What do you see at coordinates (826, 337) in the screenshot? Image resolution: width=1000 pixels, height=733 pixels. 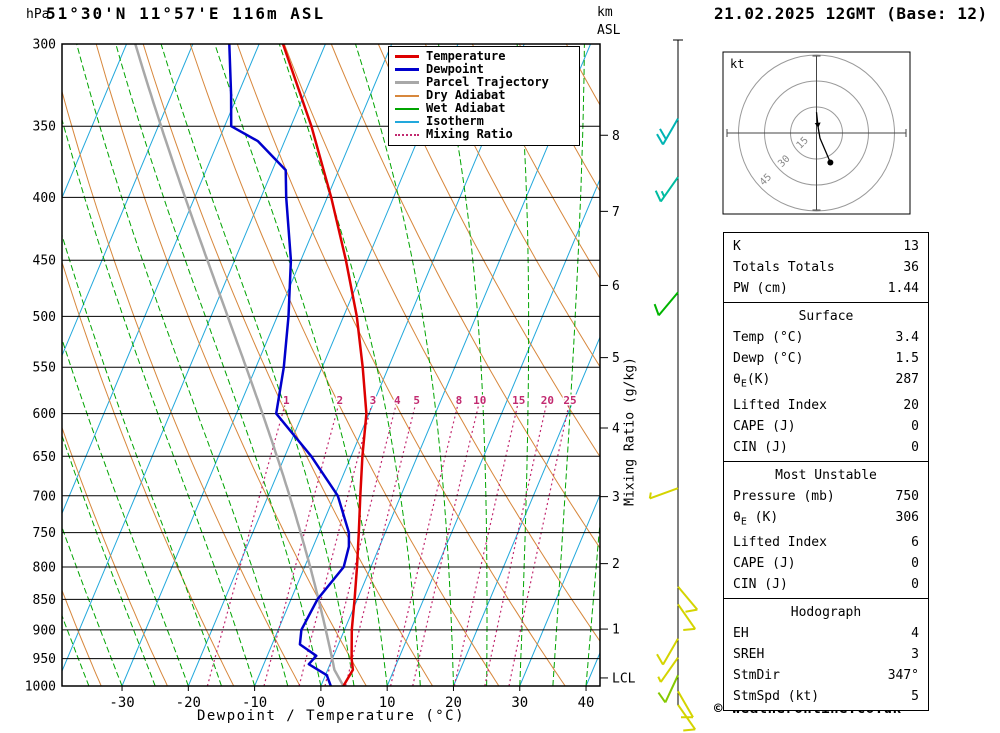 I see `surface-temp-row: Temp (°C) 3.4` at bounding box center [826, 337].